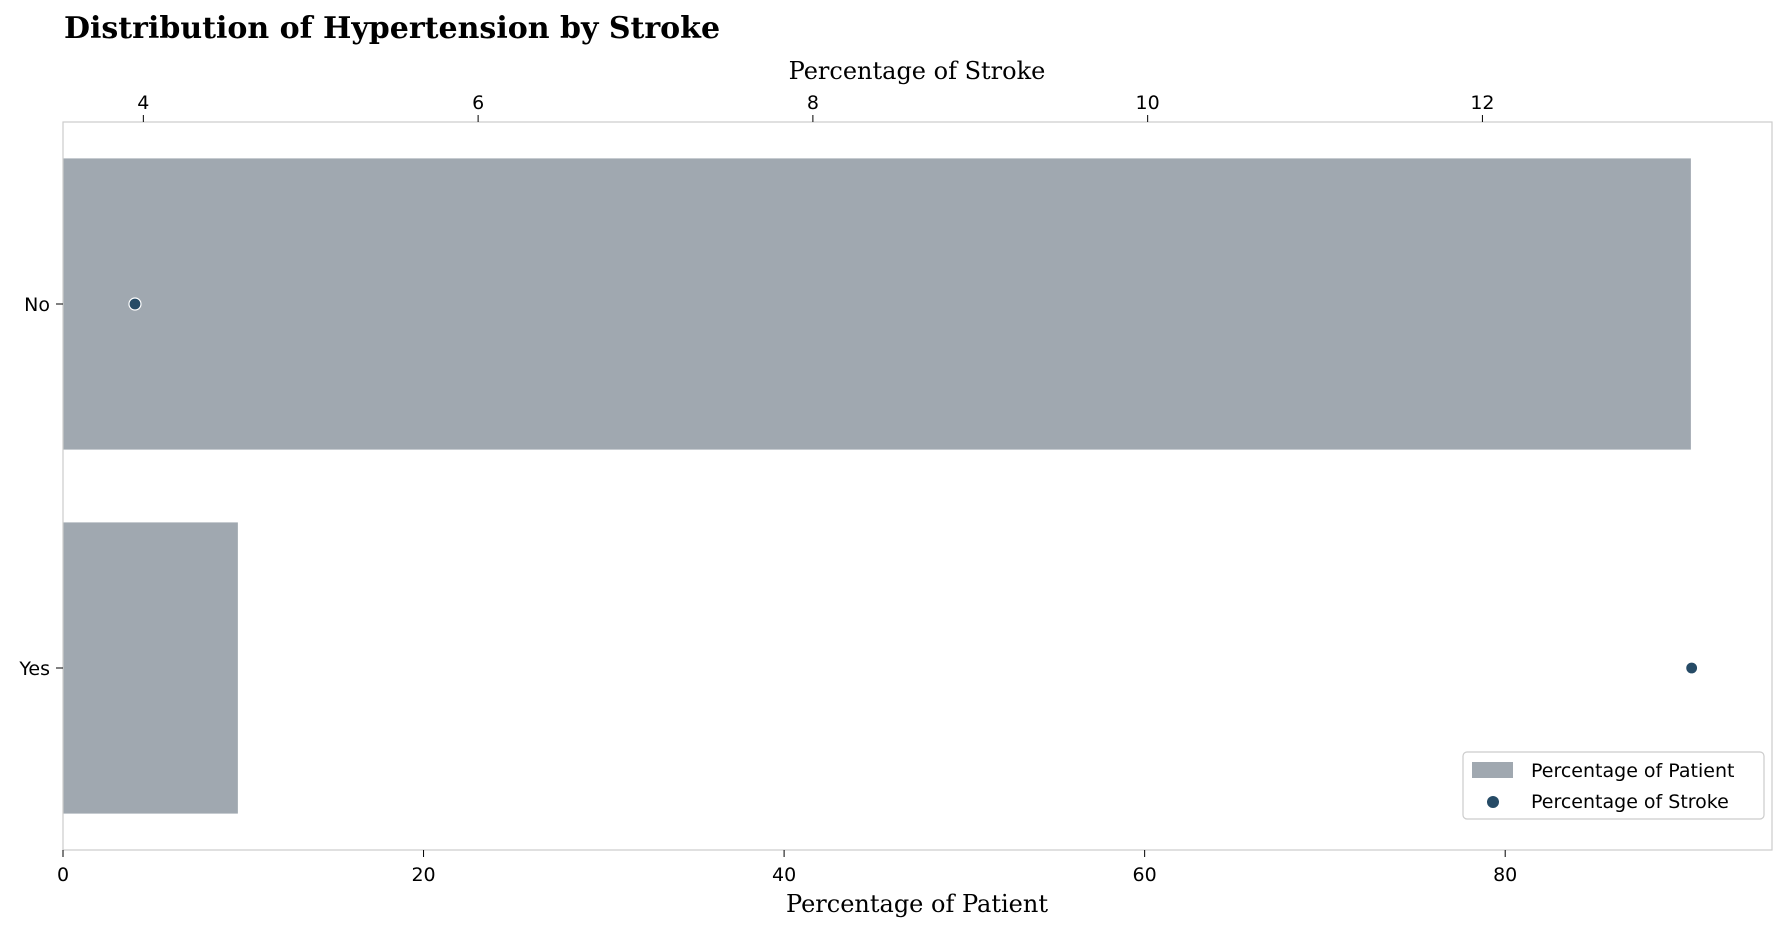 Image resolution: width=1785 pixels, height=931 pixels. Describe the element at coordinates (1632, 771) in the screenshot. I see `legend-label-patient: Percentage of Patient` at that location.